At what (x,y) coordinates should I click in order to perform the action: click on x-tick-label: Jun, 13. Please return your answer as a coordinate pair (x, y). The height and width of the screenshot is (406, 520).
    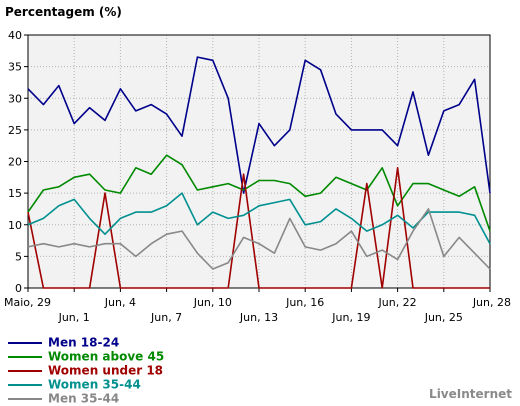
    Looking at the image, I should click on (258, 317).